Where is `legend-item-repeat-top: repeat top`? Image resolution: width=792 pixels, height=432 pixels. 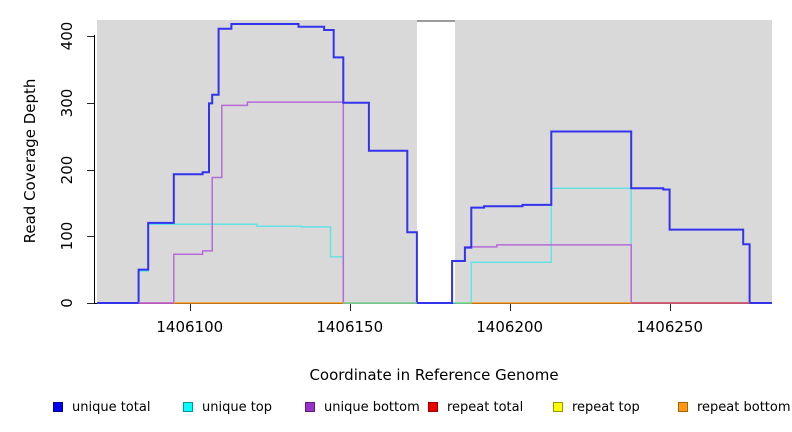 legend-item-repeat-top: repeat top is located at coordinates (596, 407).